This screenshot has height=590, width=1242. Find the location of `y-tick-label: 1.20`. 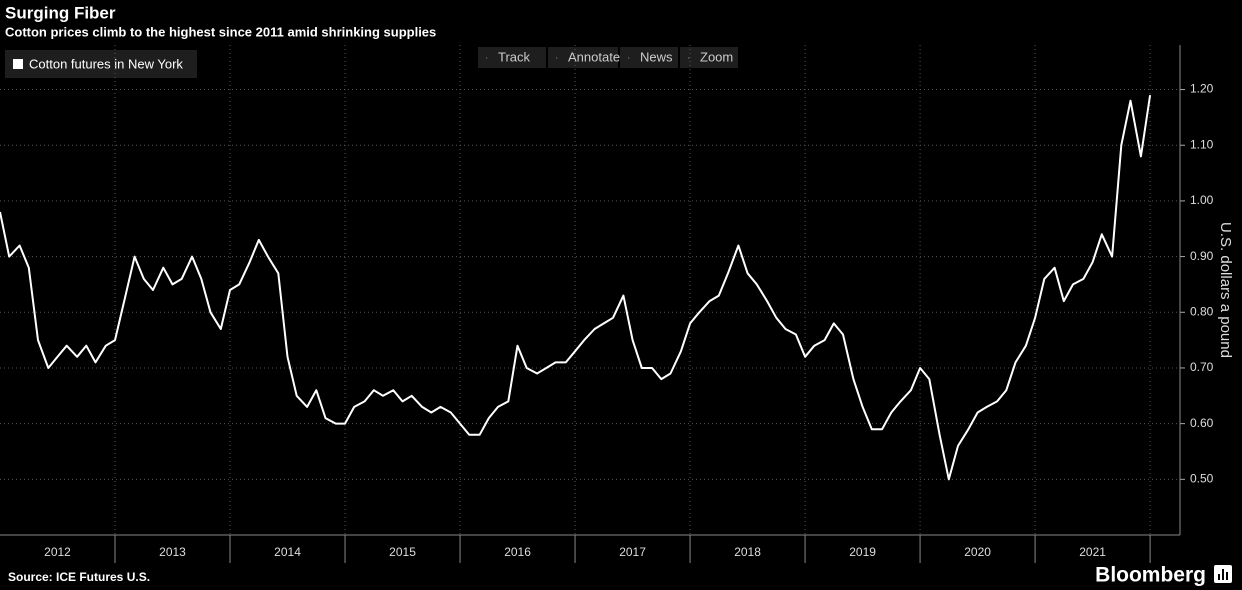

y-tick-label: 1.20 is located at coordinates (1202, 89).